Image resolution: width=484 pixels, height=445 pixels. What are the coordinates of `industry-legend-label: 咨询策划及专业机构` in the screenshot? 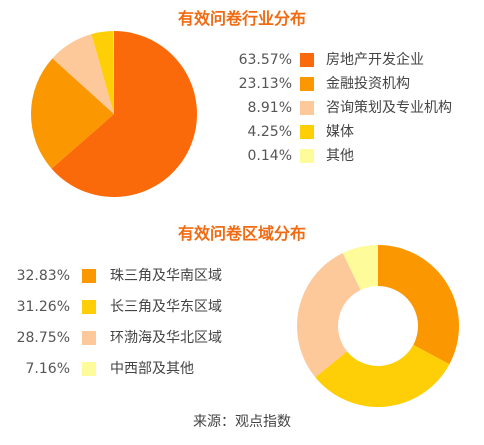 It's located at (389, 108).